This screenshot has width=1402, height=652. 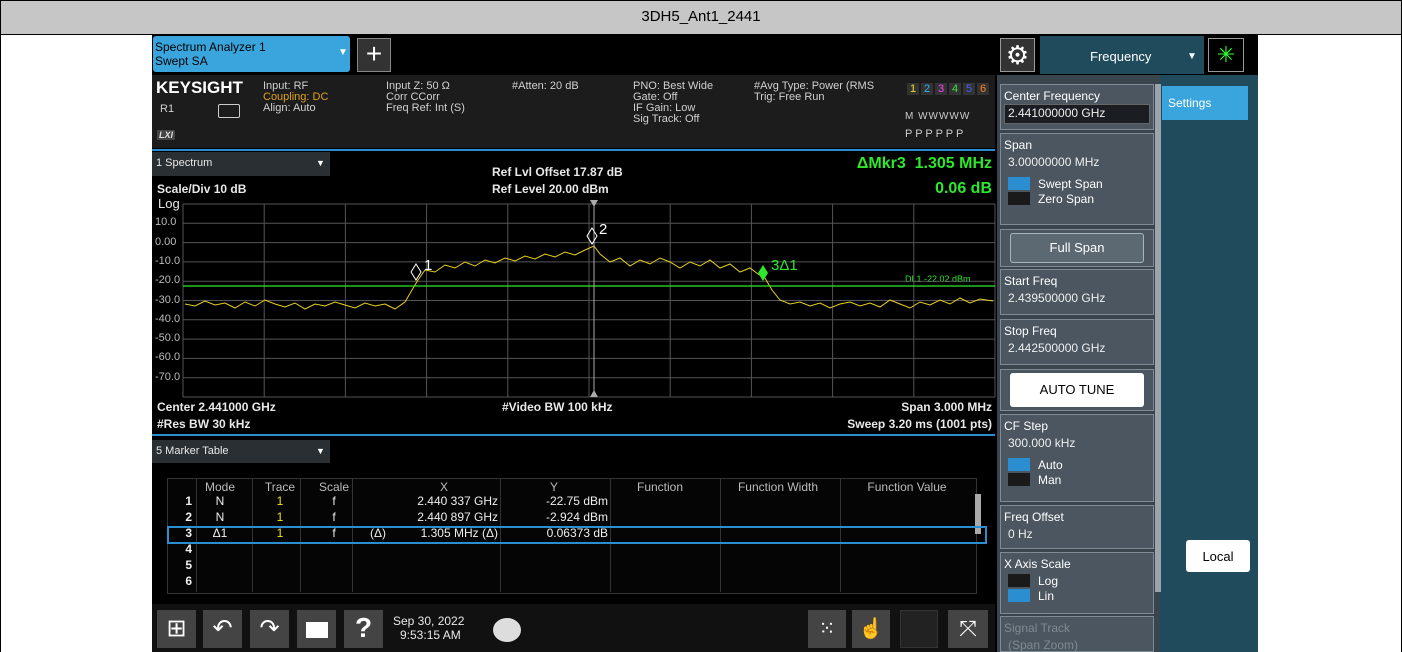 What do you see at coordinates (457, 501) in the screenshot?
I see `table-cell: 2.440 337 GHz` at bounding box center [457, 501].